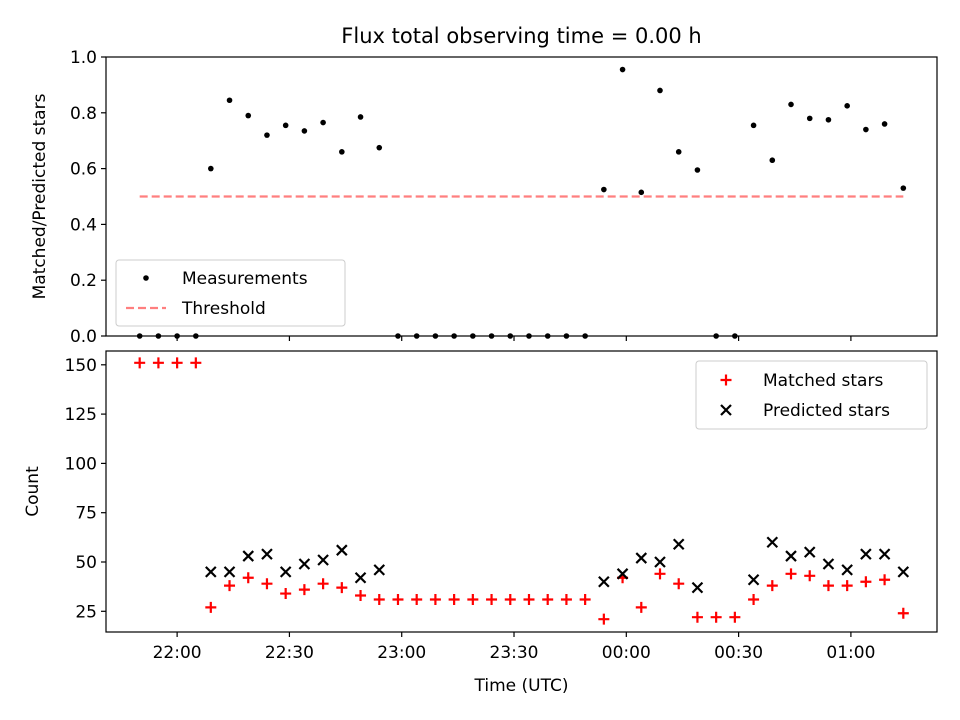 Image resolution: width=960 pixels, height=720 pixels. Describe the element at coordinates (177, 653) in the screenshot. I see `x-tick-label: 22:00` at that location.